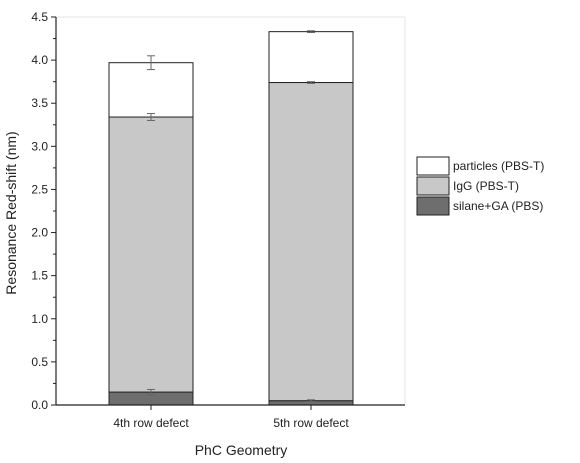  I want to click on y-tick-label: 1.0, so click(39, 319).